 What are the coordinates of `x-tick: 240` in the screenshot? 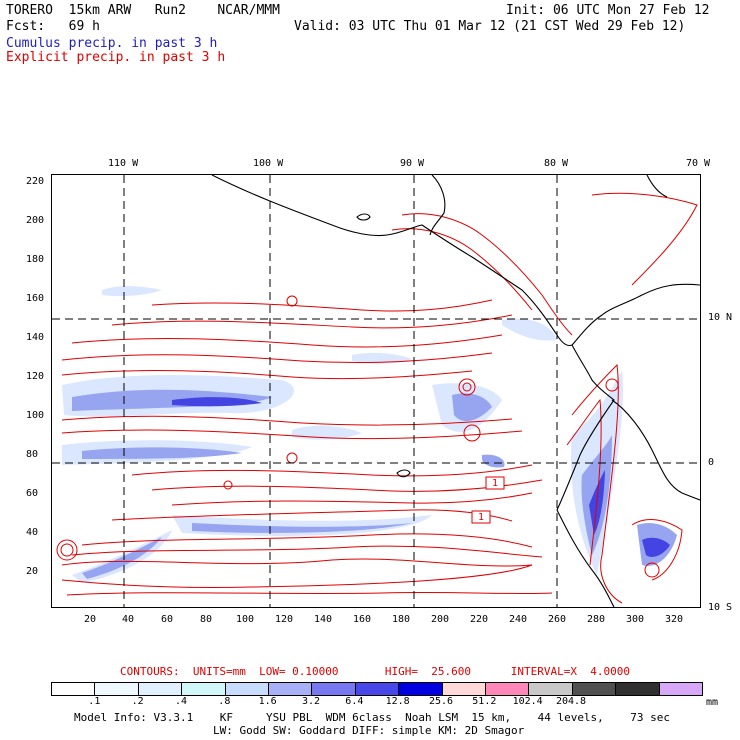 It's located at (518, 619).